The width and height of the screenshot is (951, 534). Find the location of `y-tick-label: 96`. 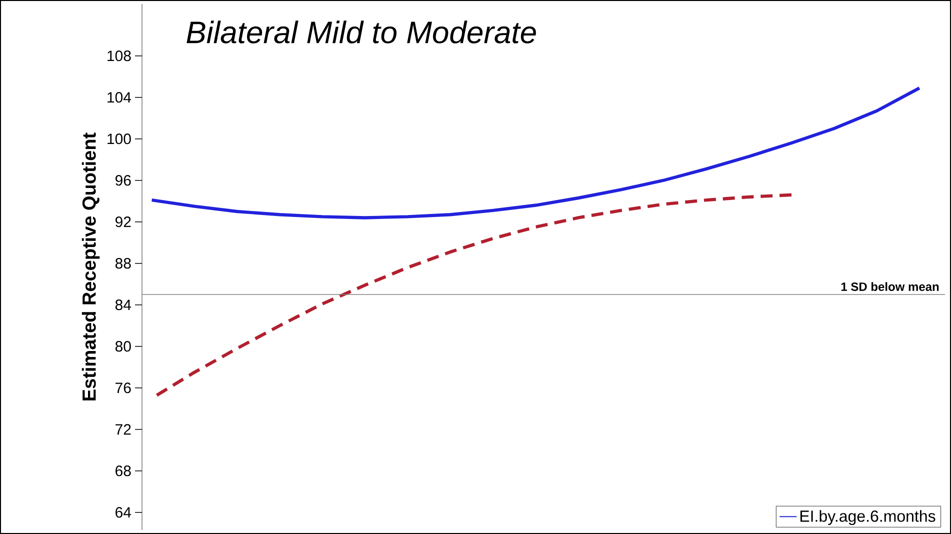

y-tick-label: 96 is located at coordinates (123, 180).